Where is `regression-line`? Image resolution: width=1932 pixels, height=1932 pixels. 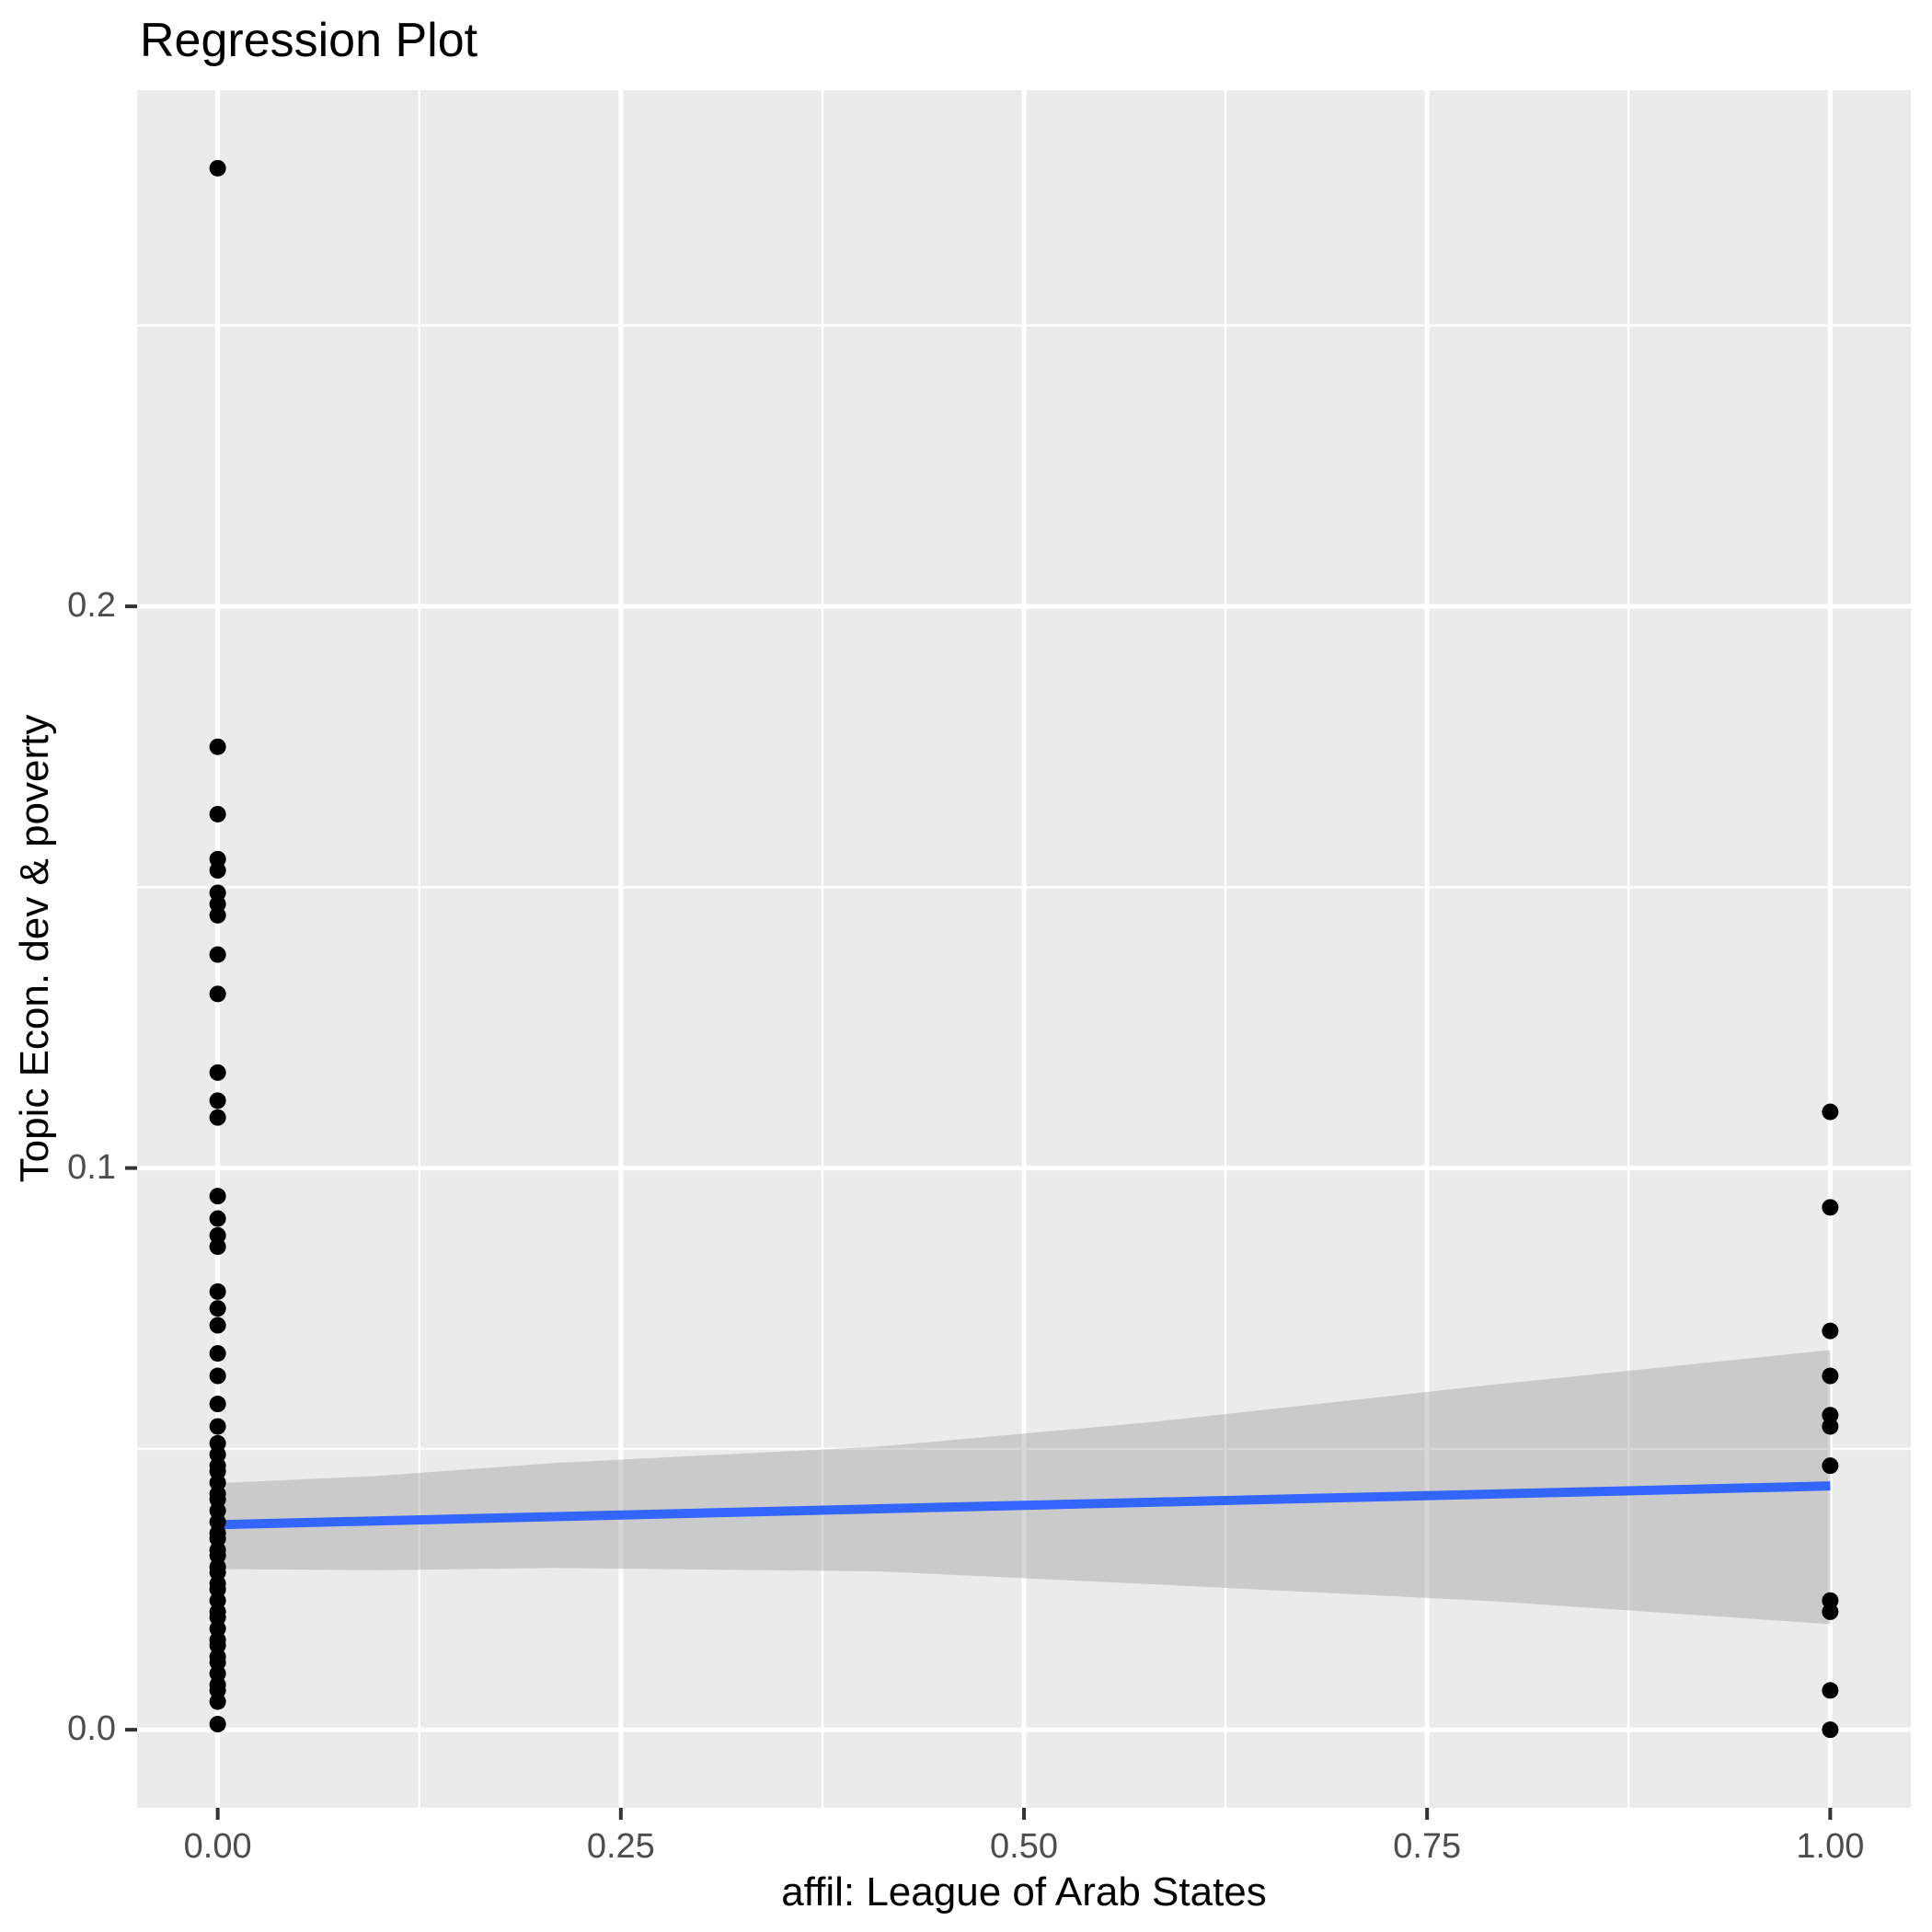 regression-line is located at coordinates (1024, 1505).